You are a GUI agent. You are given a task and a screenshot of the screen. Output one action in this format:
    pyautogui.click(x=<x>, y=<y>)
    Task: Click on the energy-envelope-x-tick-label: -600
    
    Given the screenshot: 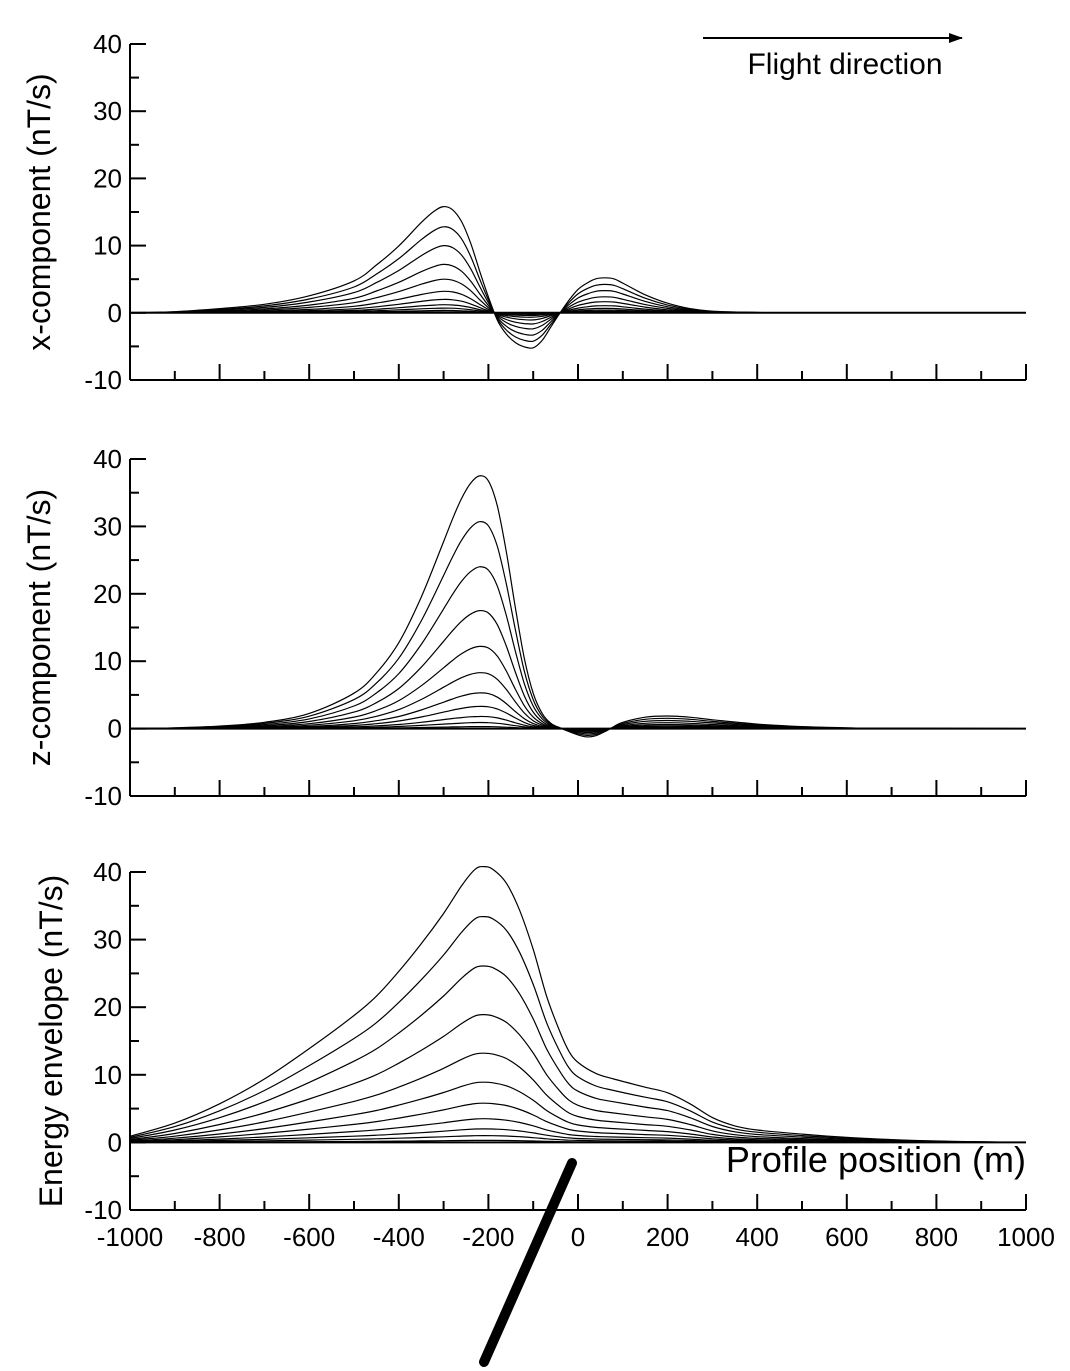 What is the action you would take?
    pyautogui.click(x=309, y=1237)
    